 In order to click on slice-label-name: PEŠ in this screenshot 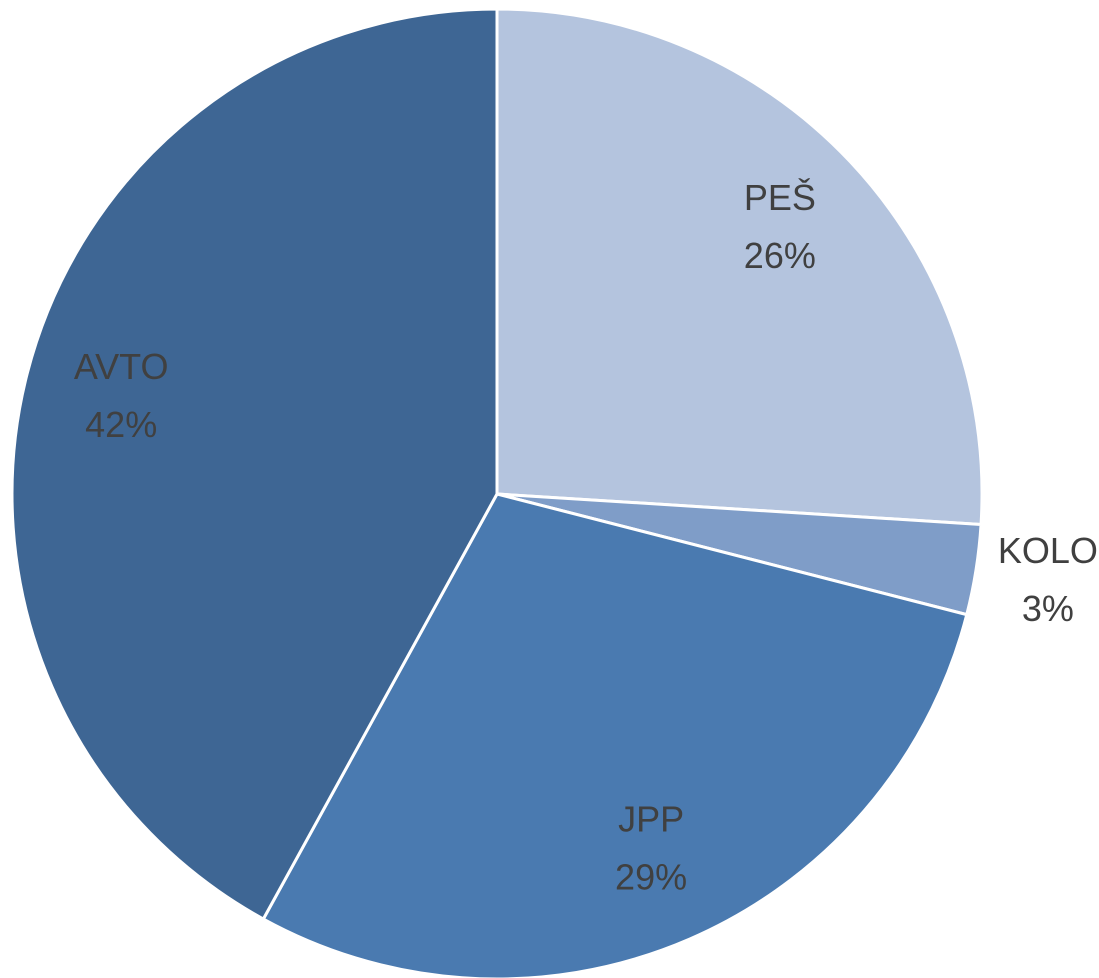, I will do `click(780, 197)`.